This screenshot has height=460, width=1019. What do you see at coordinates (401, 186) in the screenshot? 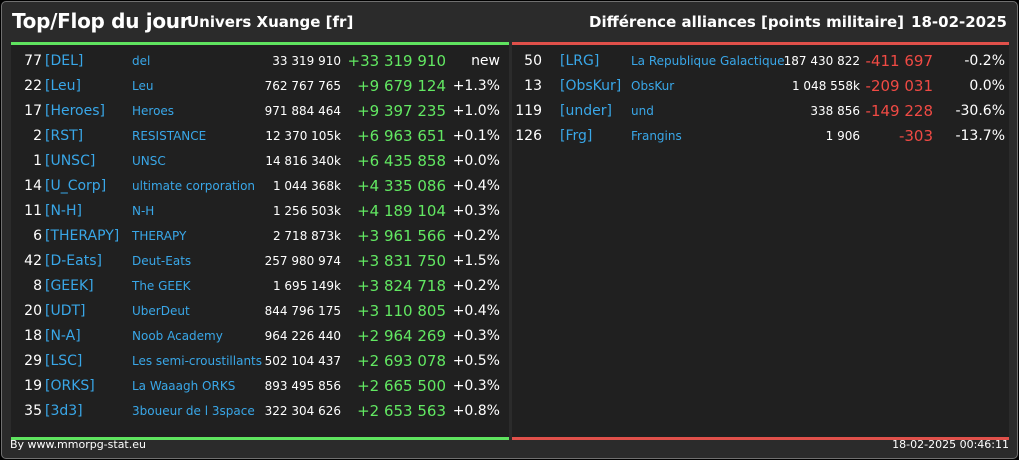
I see `diff-cell: +4 335 086` at bounding box center [401, 186].